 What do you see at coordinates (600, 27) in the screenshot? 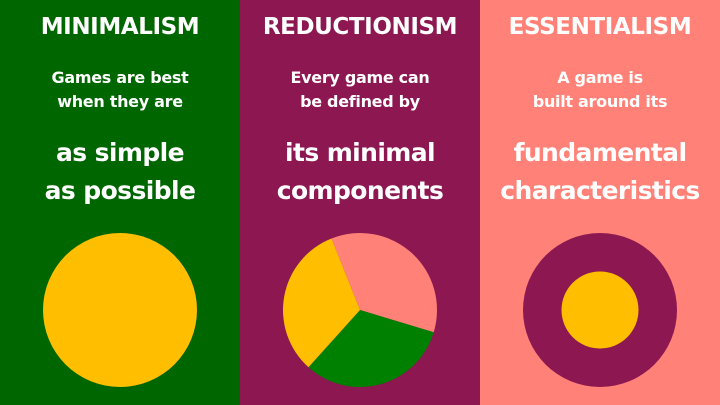
I see `panel-title: ESSENTIALISM` at bounding box center [600, 27].